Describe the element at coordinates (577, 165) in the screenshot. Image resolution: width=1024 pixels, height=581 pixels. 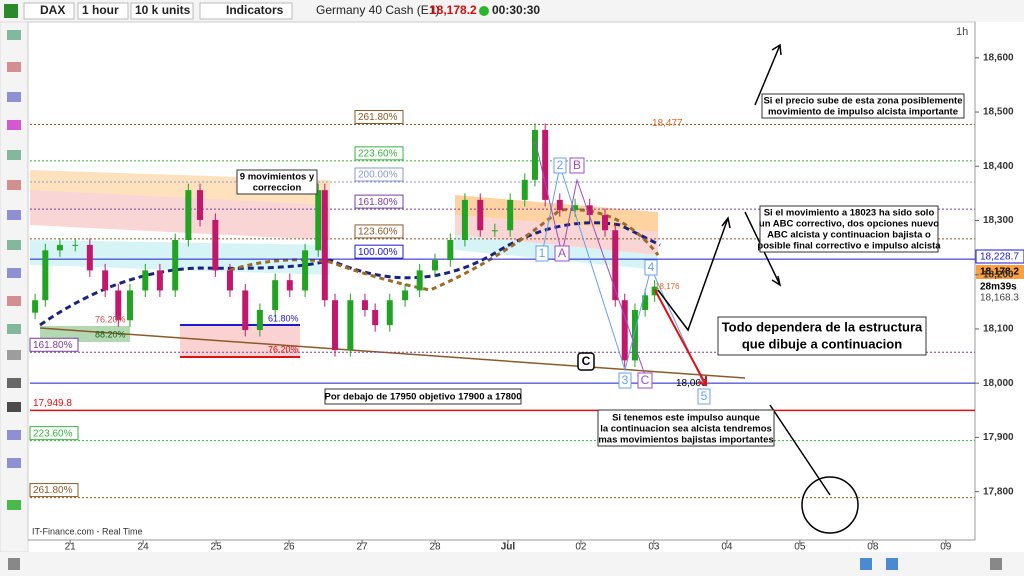
I see `wave-label: B` at that location.